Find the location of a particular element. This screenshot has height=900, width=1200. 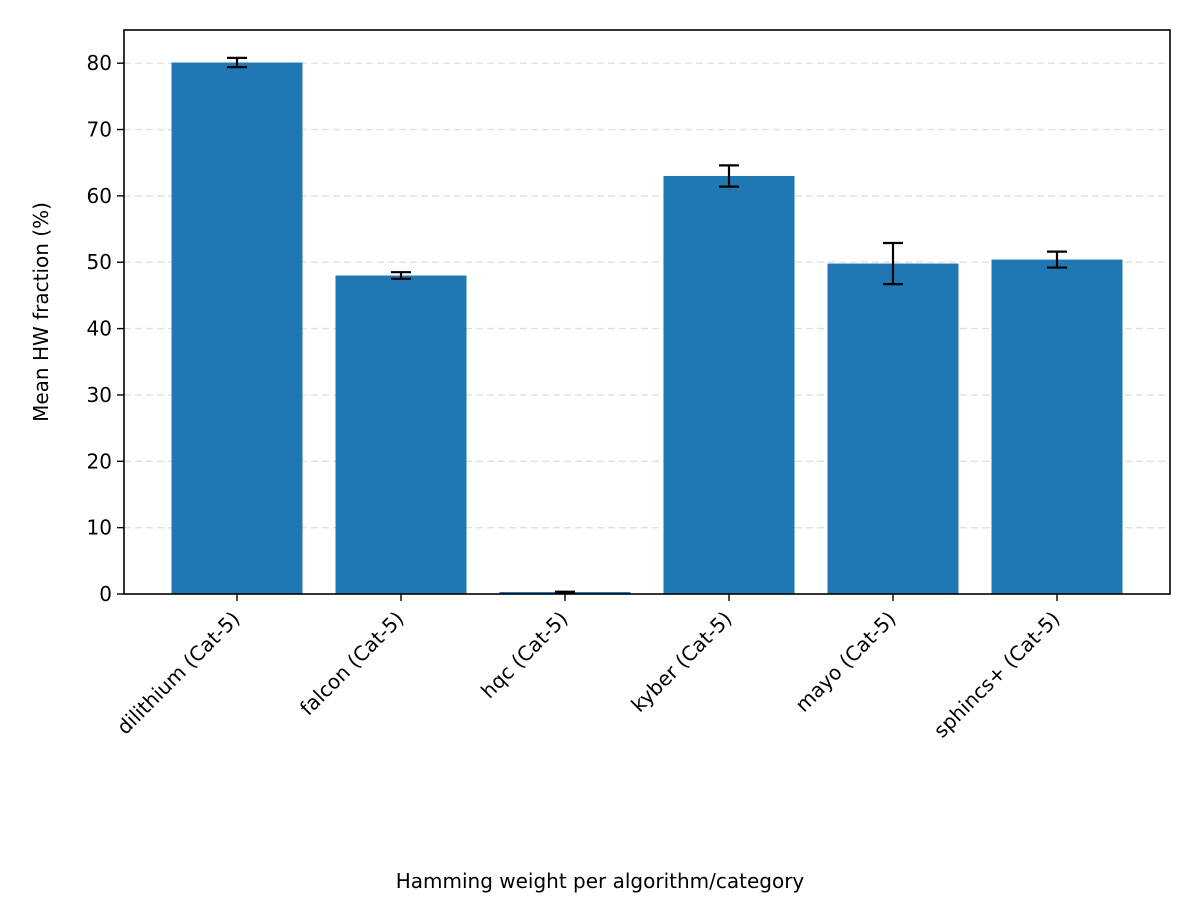

y-tick-label: 50 is located at coordinates (99, 262).